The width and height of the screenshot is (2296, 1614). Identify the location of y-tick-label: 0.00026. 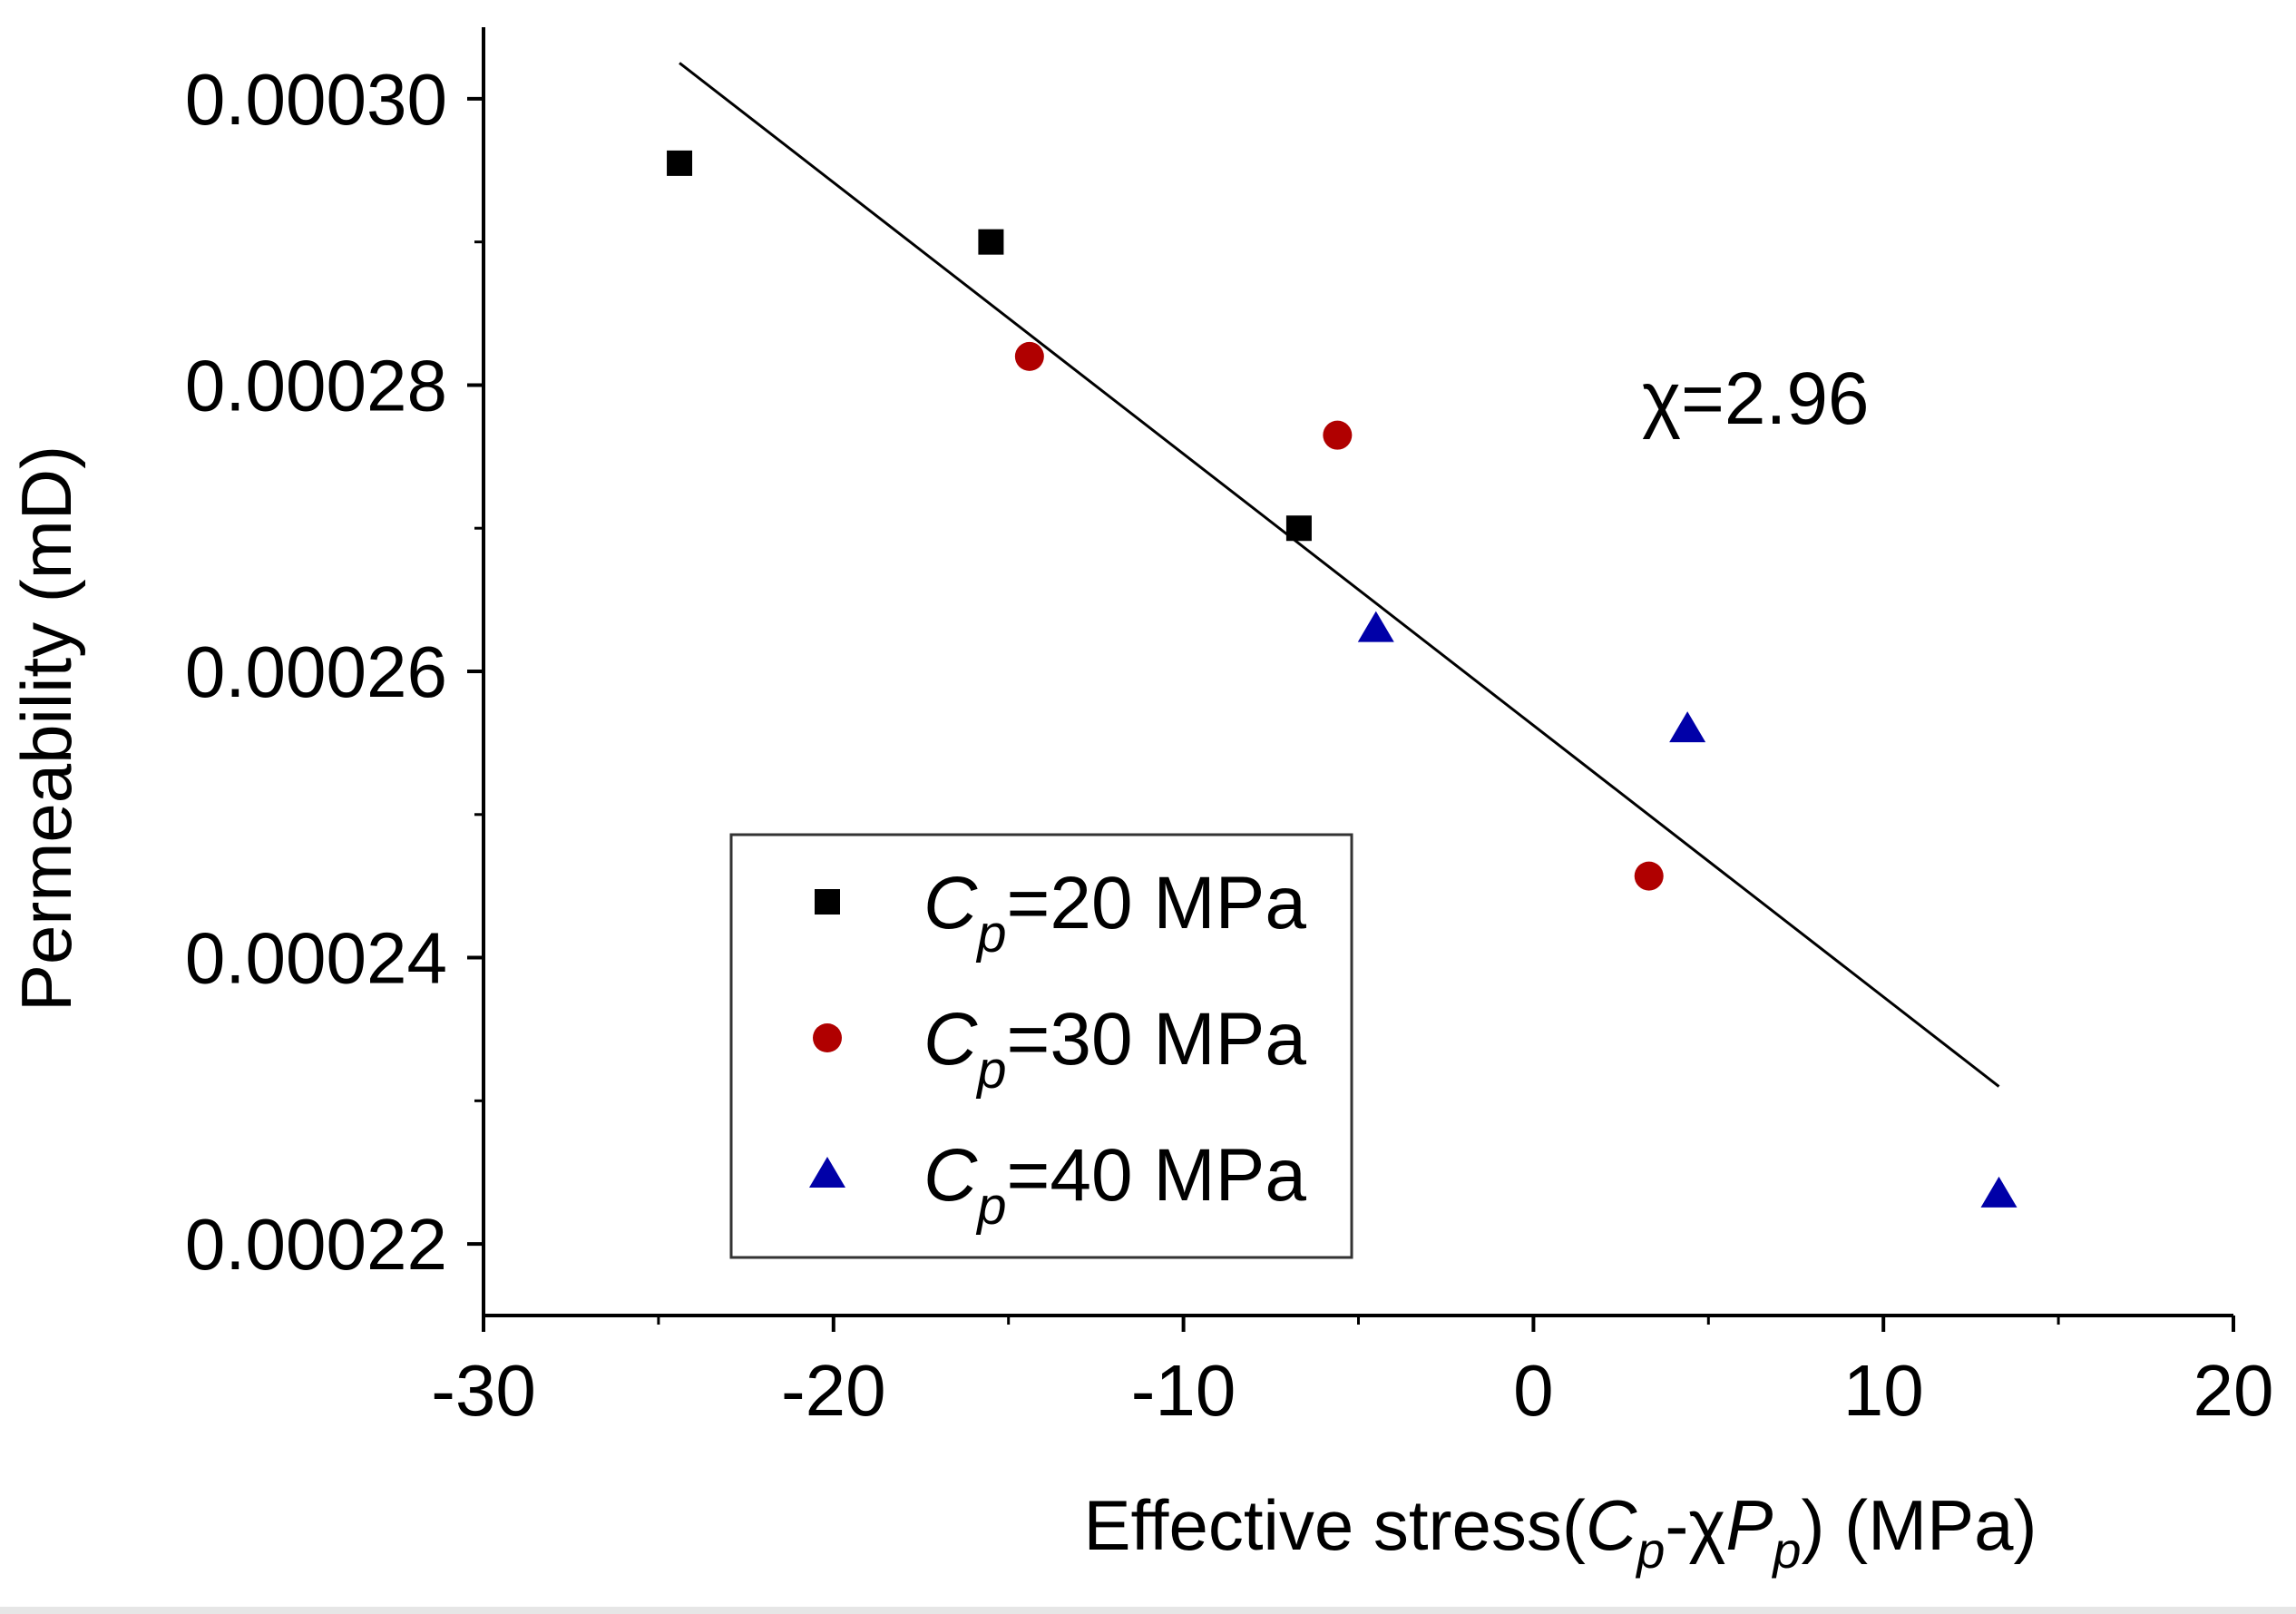
(316, 671).